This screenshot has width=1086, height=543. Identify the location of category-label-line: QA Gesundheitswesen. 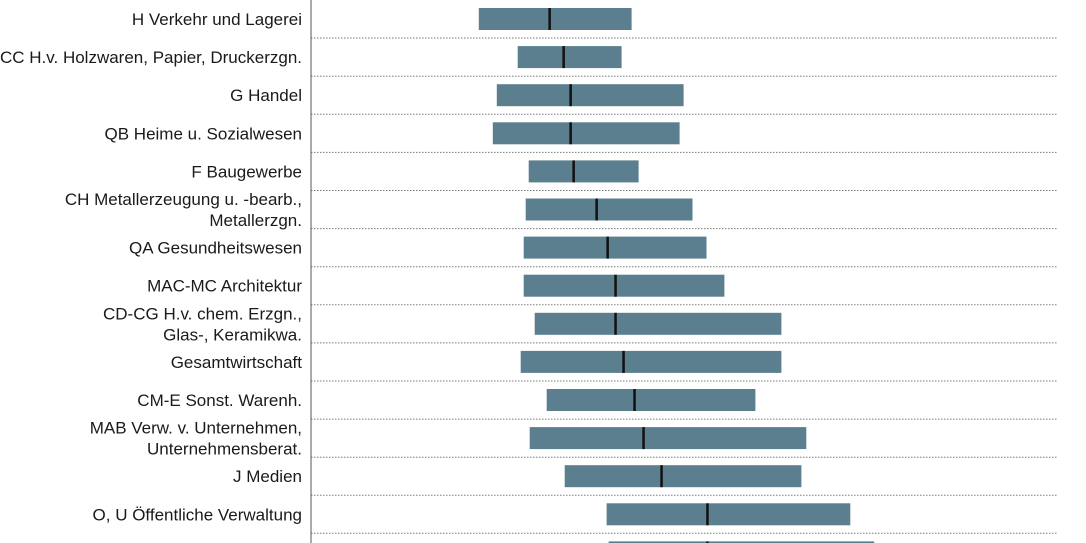
(215, 248).